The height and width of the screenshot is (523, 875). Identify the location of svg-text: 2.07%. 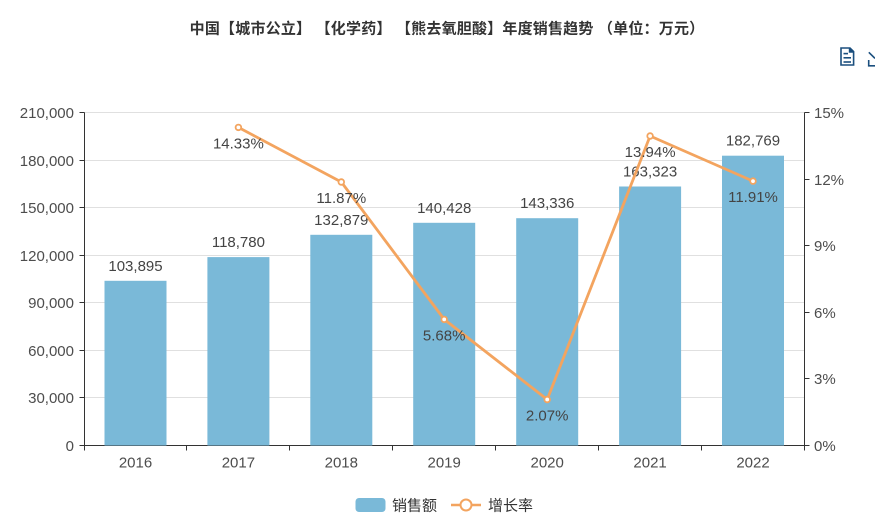
(547, 416).